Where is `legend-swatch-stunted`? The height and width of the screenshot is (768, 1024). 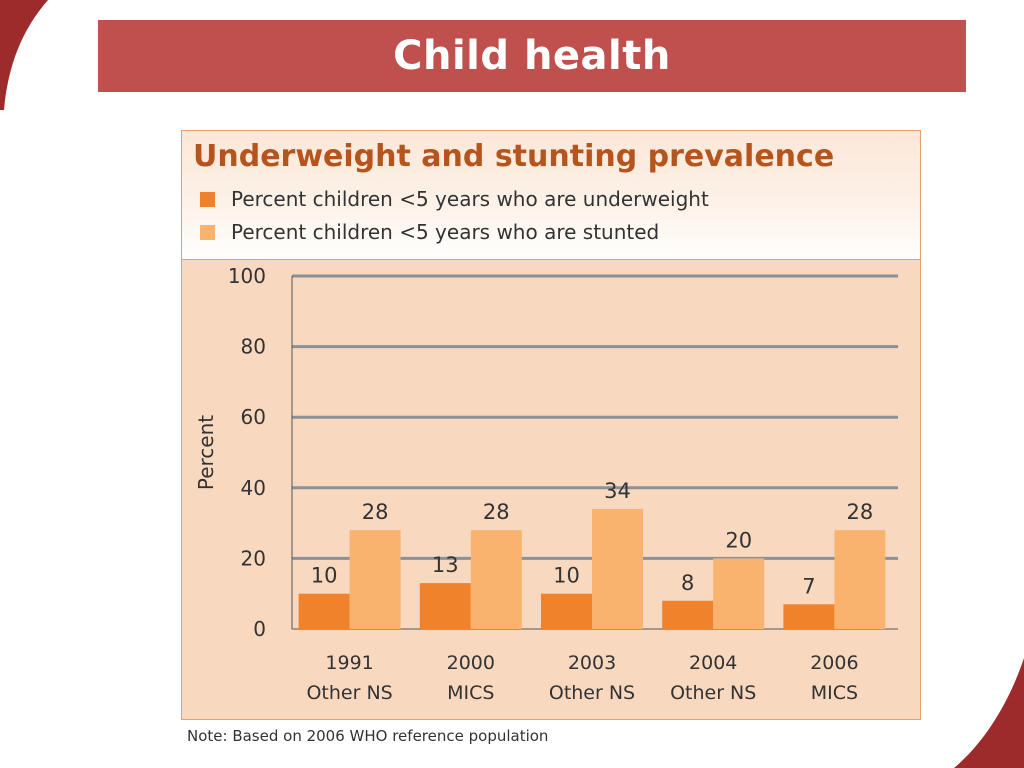
legend-swatch-stunted is located at coordinates (207, 232).